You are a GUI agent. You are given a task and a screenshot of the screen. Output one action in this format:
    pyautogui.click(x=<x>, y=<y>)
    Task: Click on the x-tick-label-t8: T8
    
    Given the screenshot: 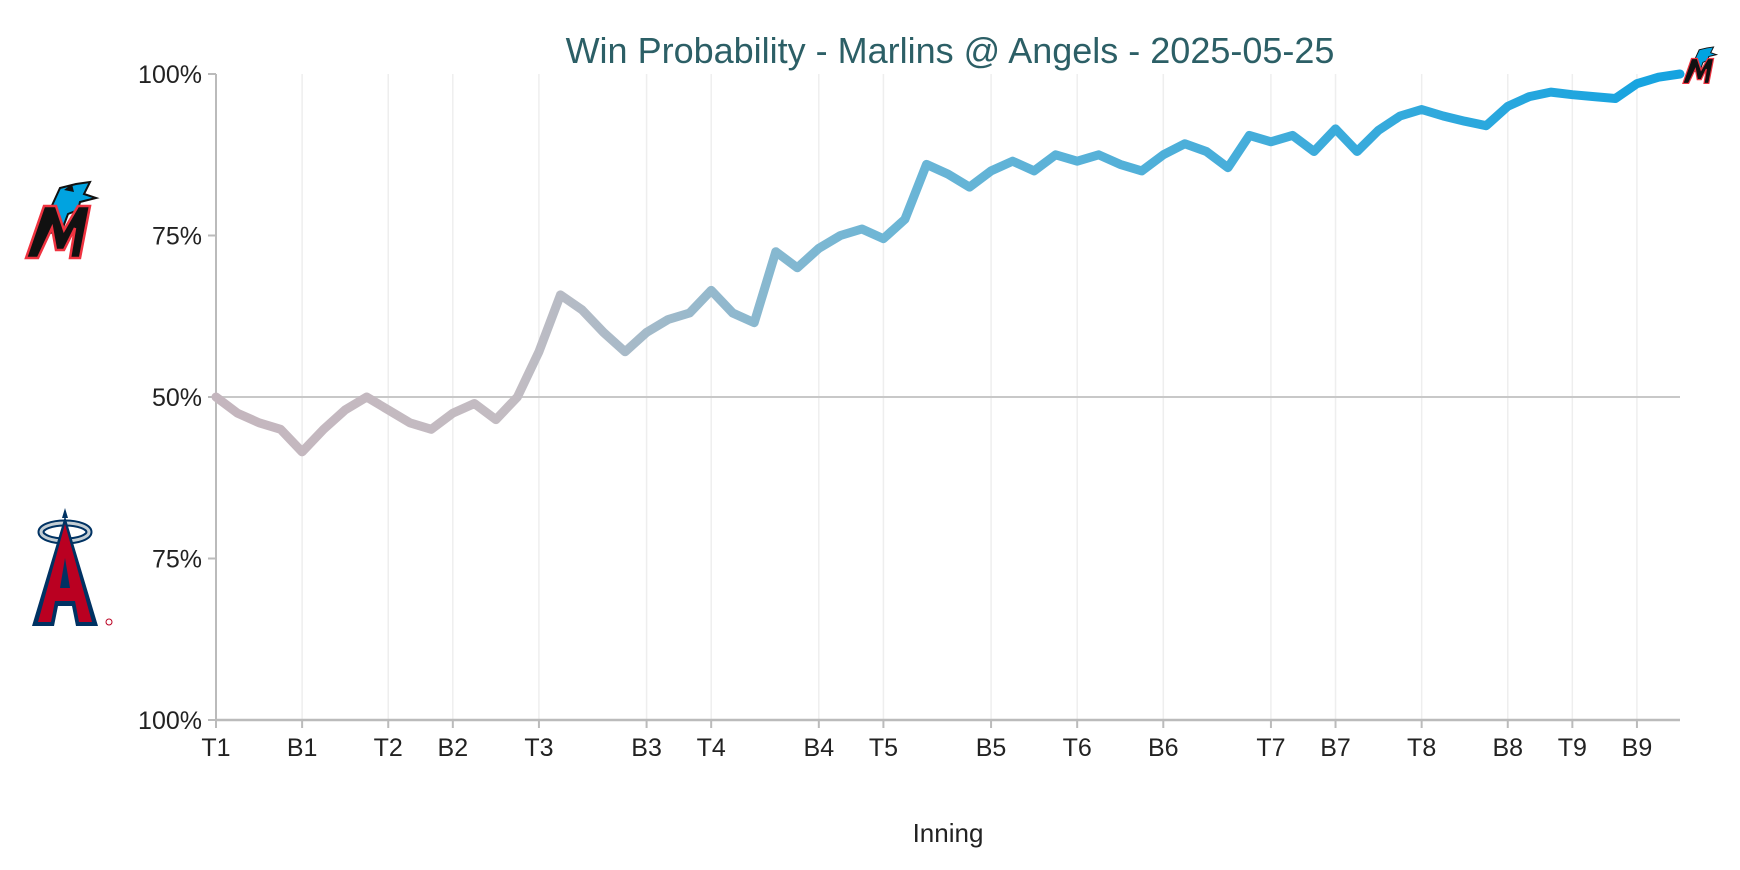 What is the action you would take?
    pyautogui.click(x=1421, y=748)
    